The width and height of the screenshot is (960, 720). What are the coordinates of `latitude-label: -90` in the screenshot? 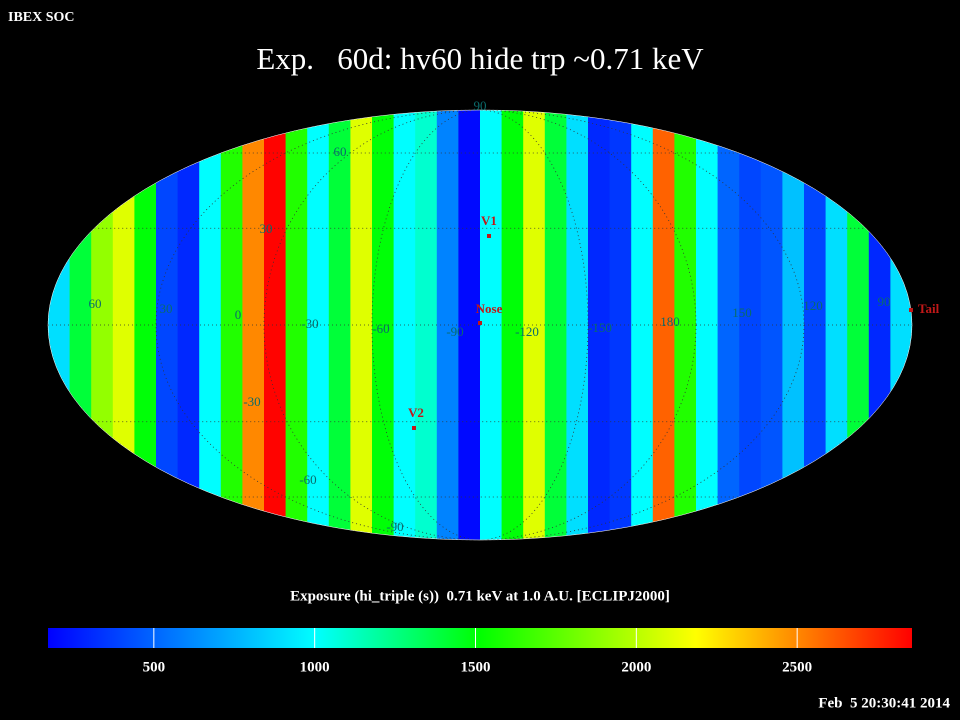 It's located at (394, 526).